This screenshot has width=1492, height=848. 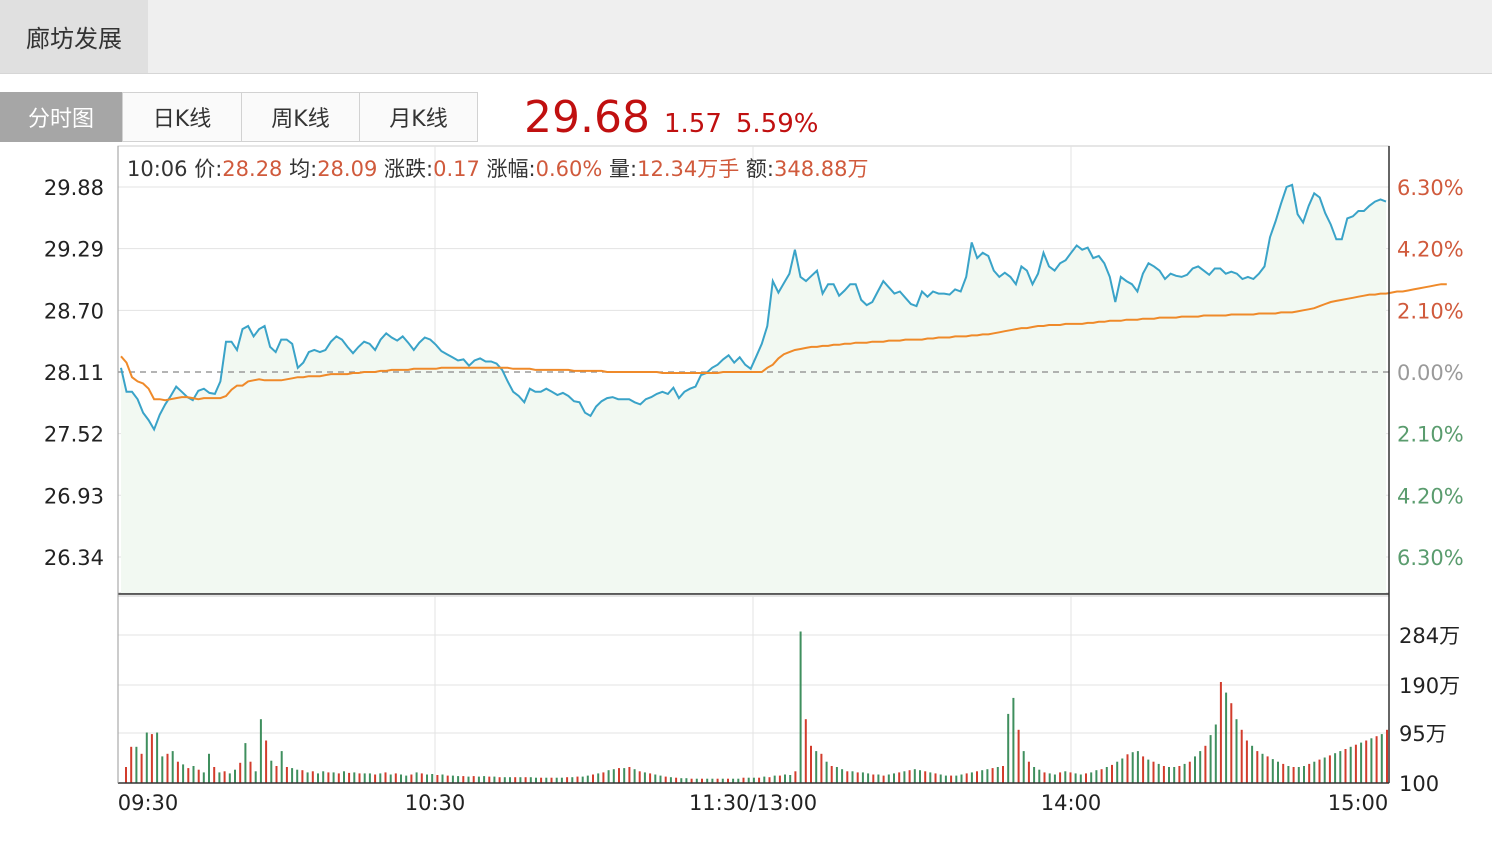 What do you see at coordinates (74, 188) in the screenshot?
I see `price-tick-label: 29.88` at bounding box center [74, 188].